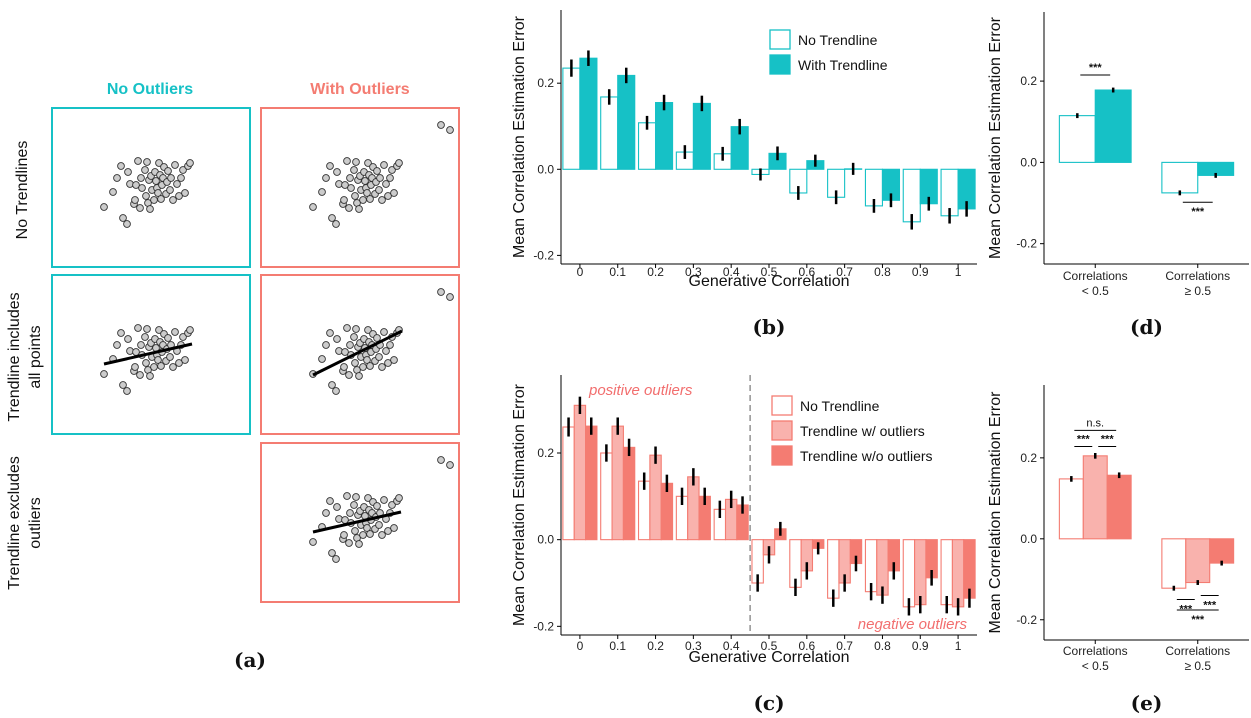 Image resolution: width=1251 pixels, height=718 pixels. I want to click on x-tick-label: 0.7, so click(844, 646).